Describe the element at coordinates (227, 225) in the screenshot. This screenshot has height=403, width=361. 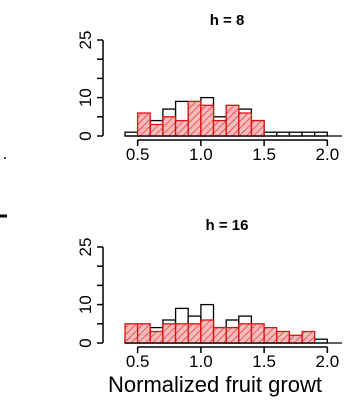
I see `panel-title: h = 16` at that location.